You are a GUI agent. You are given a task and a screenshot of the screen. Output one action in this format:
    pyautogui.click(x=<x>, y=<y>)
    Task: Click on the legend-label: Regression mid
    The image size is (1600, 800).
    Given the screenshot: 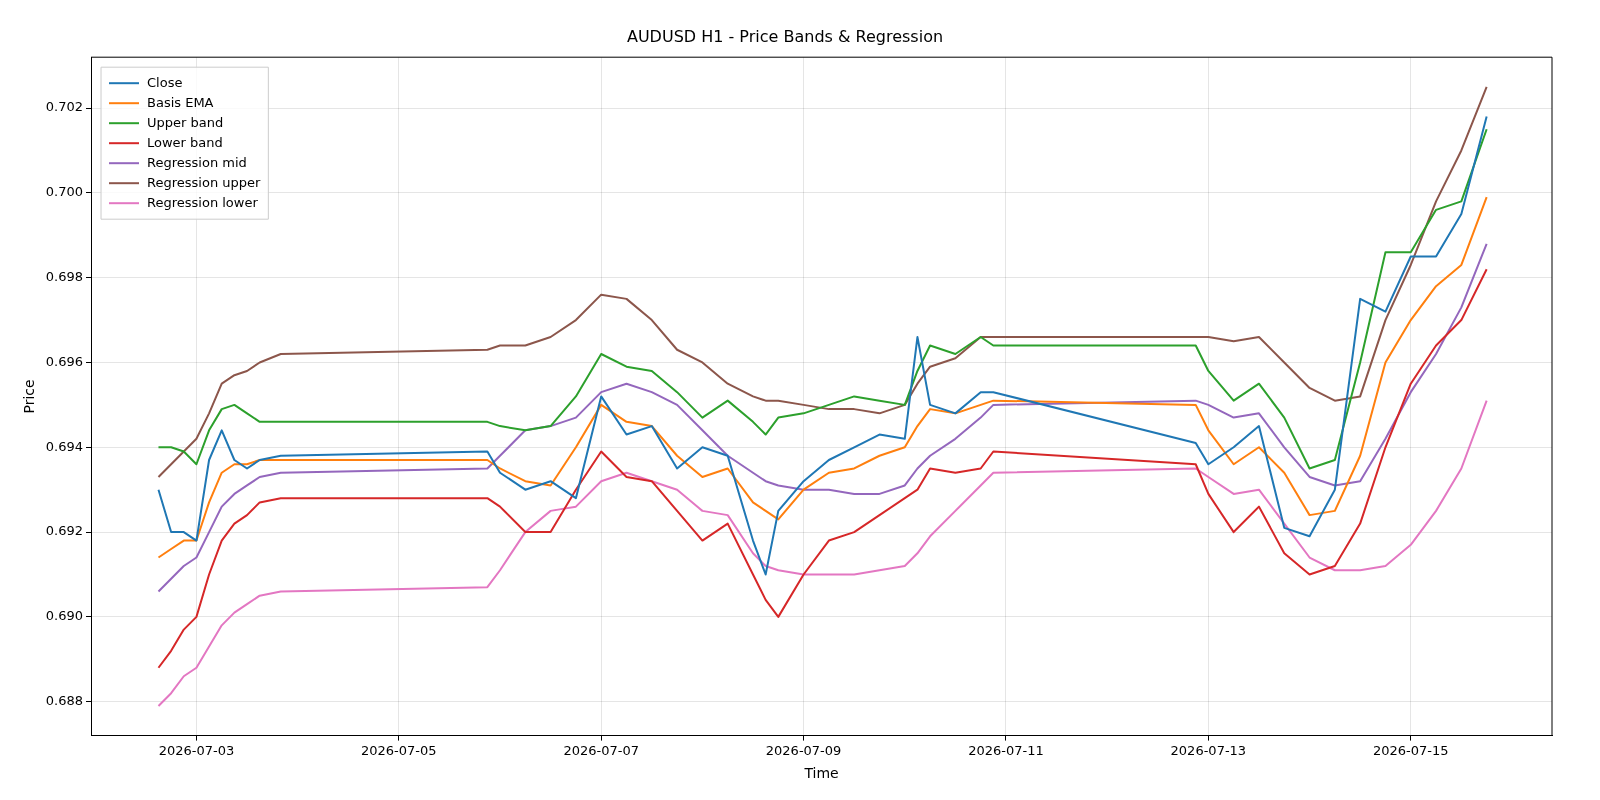 What is the action you would take?
    pyautogui.click(x=197, y=162)
    